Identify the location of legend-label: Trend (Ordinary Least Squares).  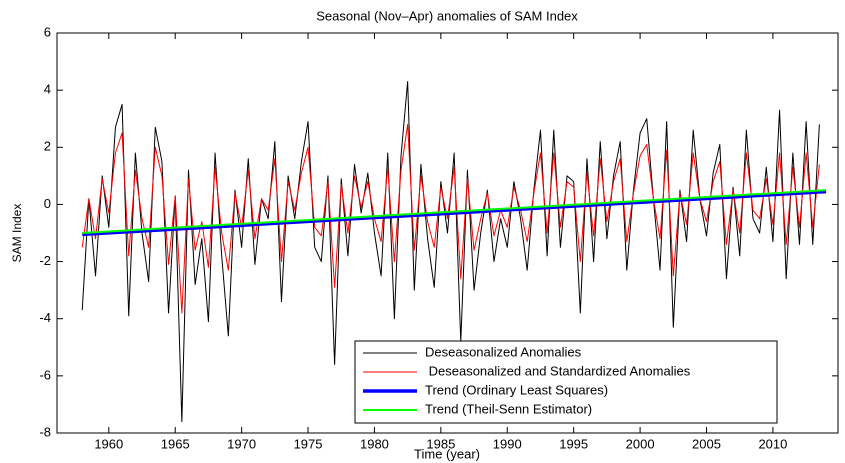
(516, 389).